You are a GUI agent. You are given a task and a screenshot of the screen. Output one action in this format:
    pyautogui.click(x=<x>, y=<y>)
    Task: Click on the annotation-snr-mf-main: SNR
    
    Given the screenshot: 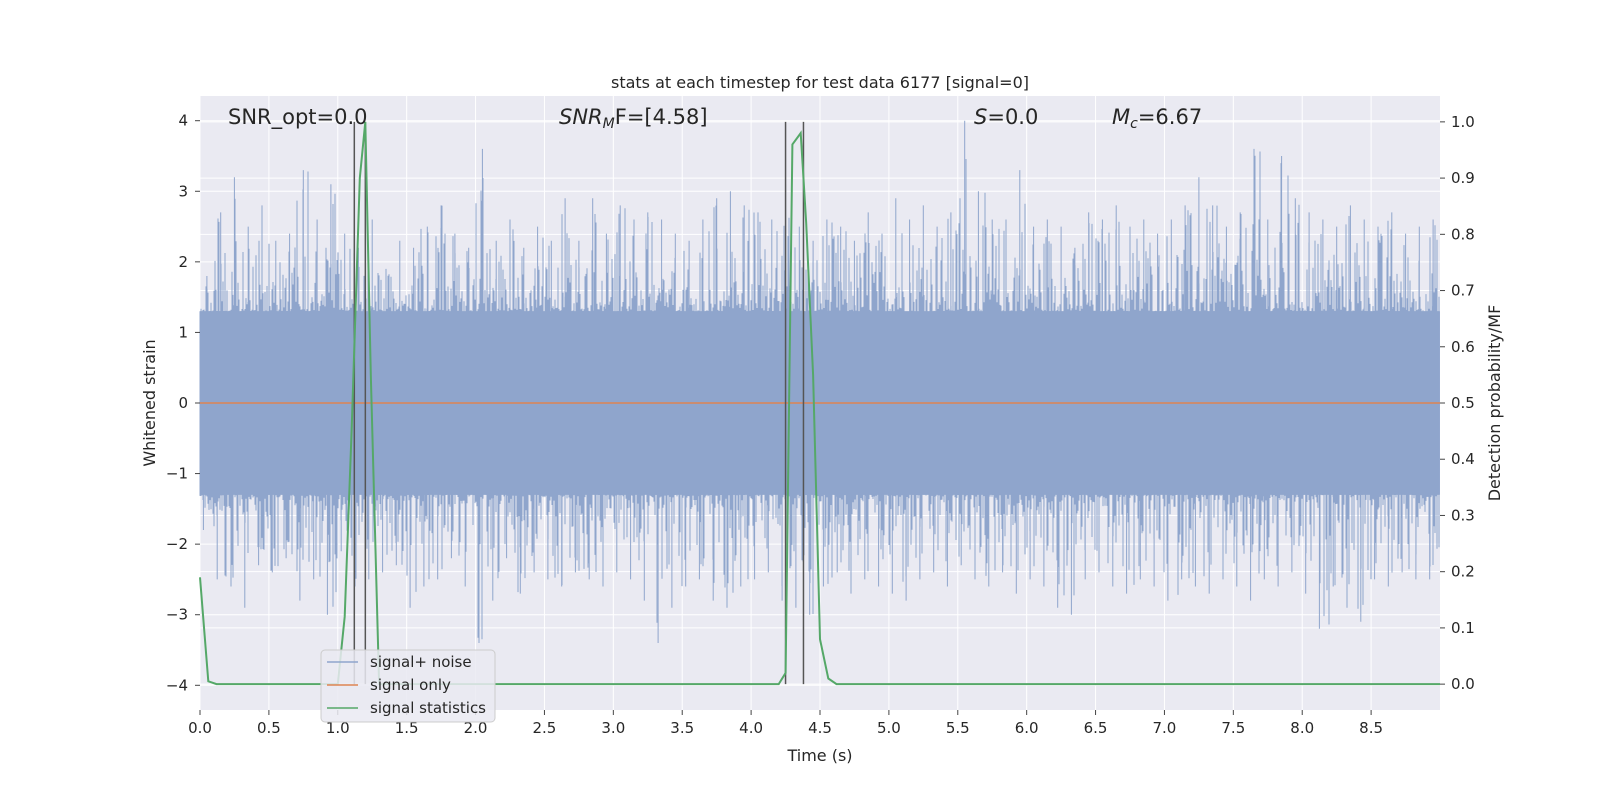 What is the action you would take?
    pyautogui.click(x=581, y=117)
    